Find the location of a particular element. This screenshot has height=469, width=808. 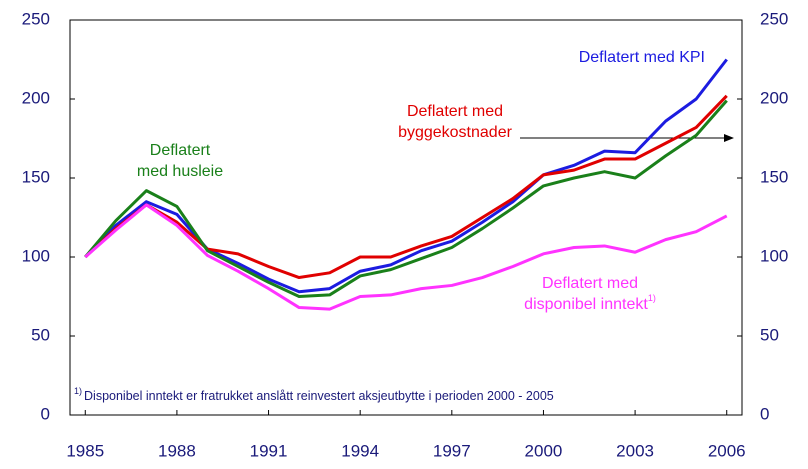

y-tick-label: 50 is located at coordinates (40, 334).